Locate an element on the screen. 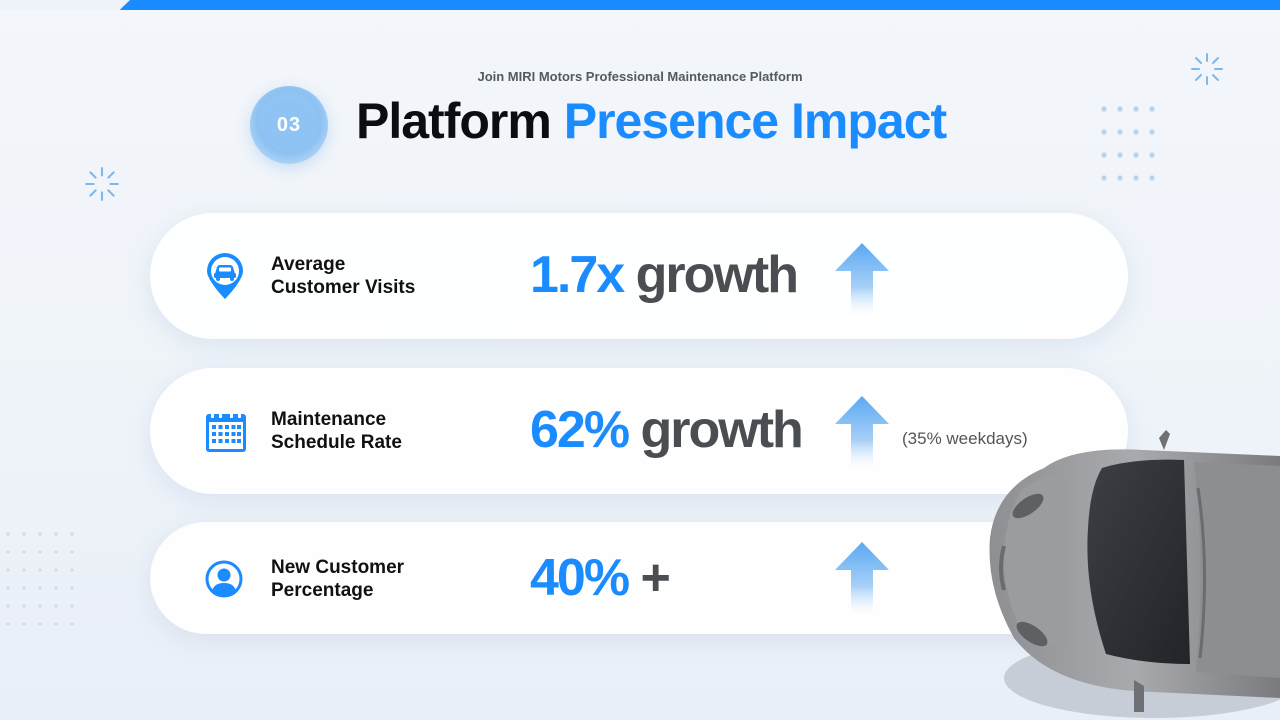  metric-number: 40% is located at coordinates (580, 578).